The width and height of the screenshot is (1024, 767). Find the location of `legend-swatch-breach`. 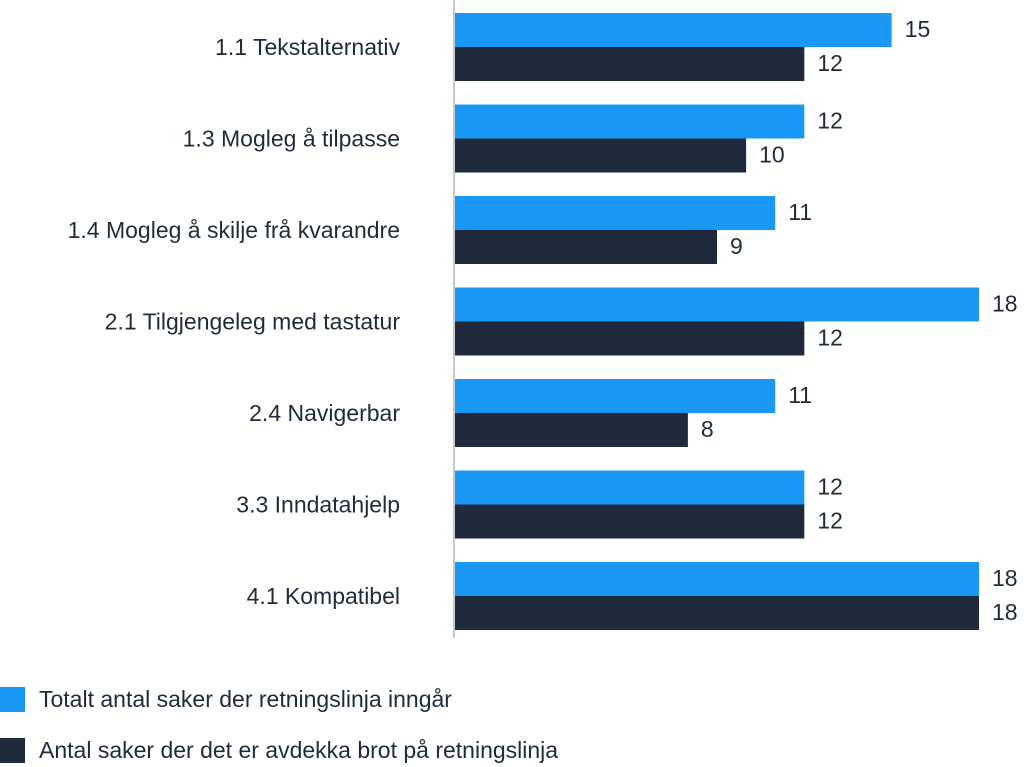

legend-swatch-breach is located at coordinates (12, 750).